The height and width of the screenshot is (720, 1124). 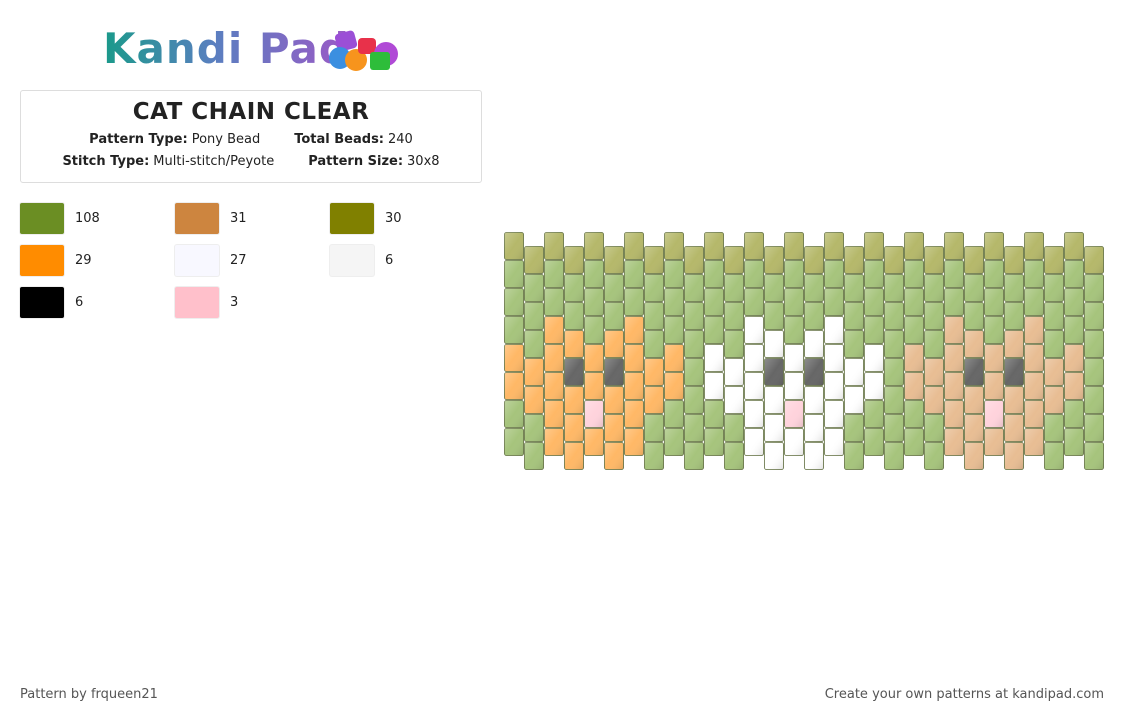 What do you see at coordinates (83, 260) in the screenshot?
I see `color-count: 29` at bounding box center [83, 260].